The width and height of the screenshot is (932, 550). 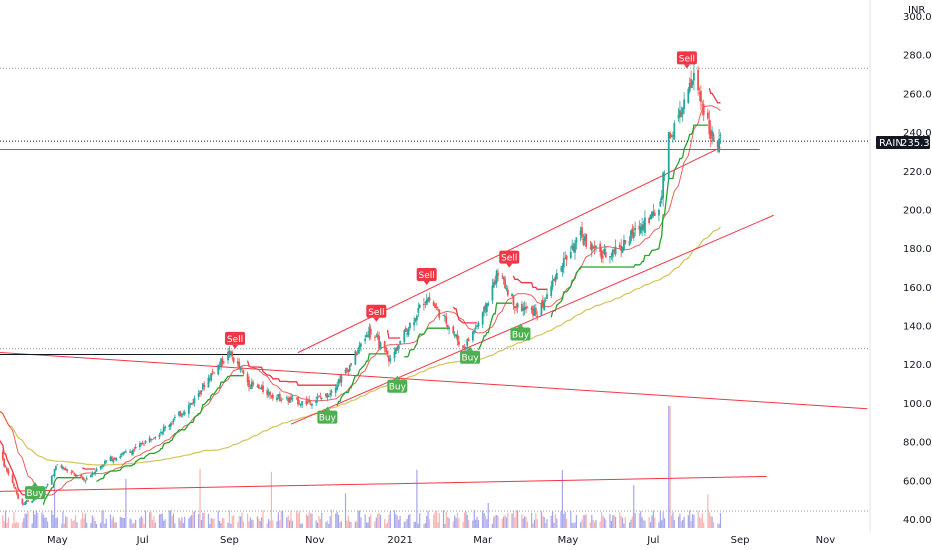 What do you see at coordinates (686, 60) in the screenshot?
I see `sell-signal: Sell` at bounding box center [686, 60].